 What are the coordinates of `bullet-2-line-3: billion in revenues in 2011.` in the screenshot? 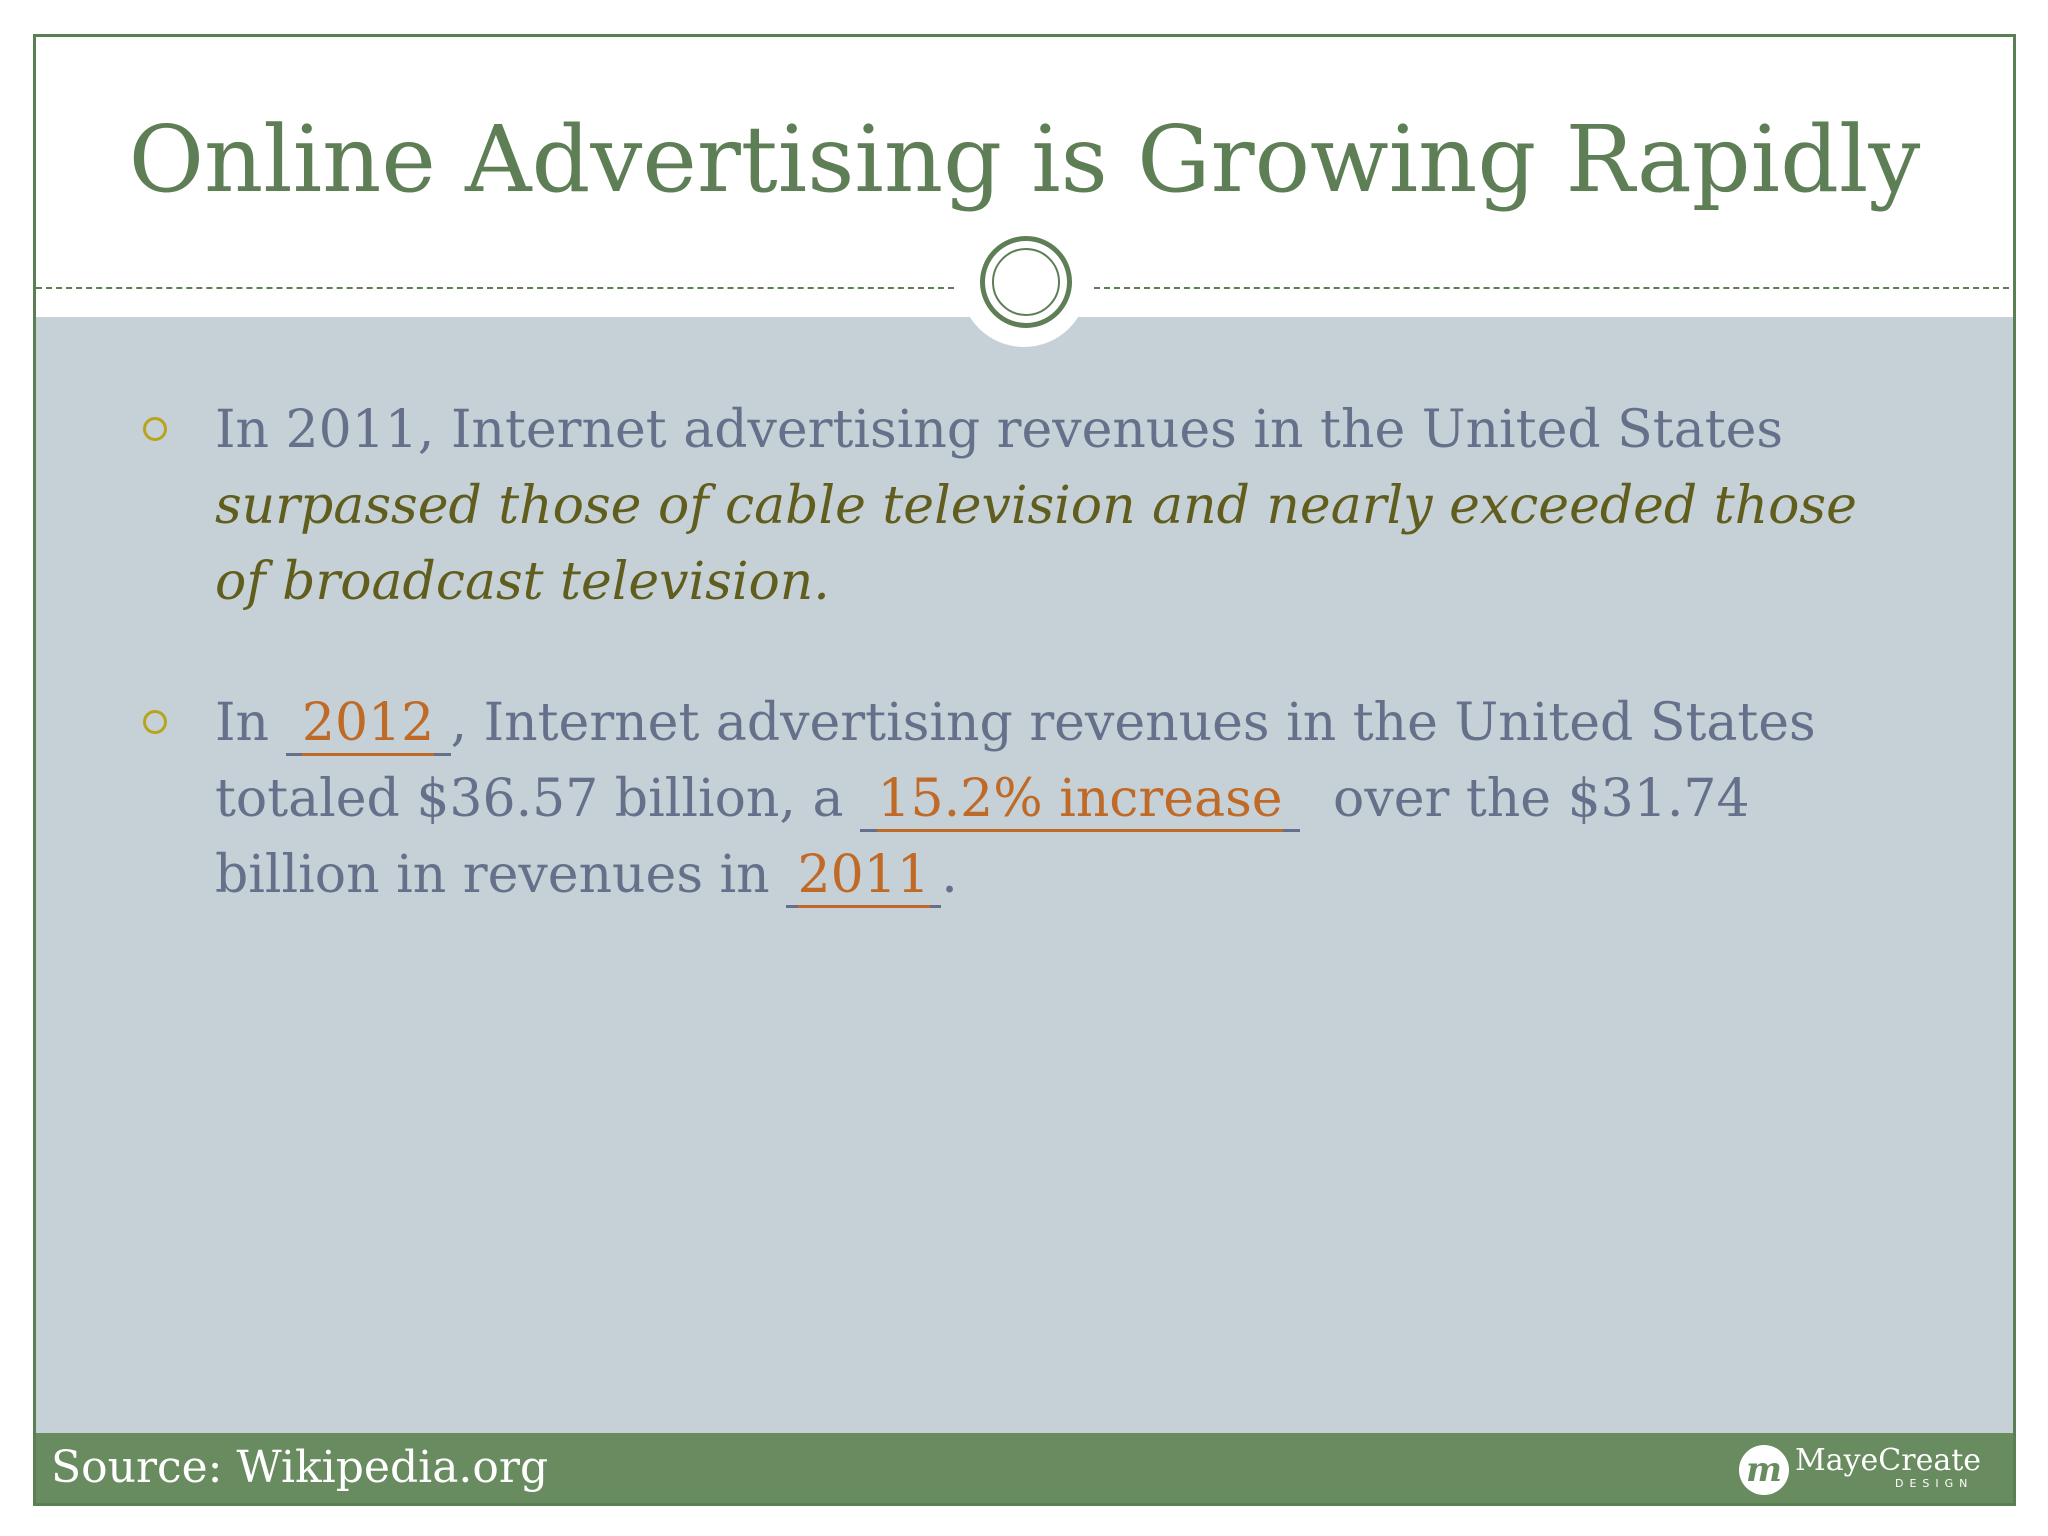 It's located at (1069, 875).